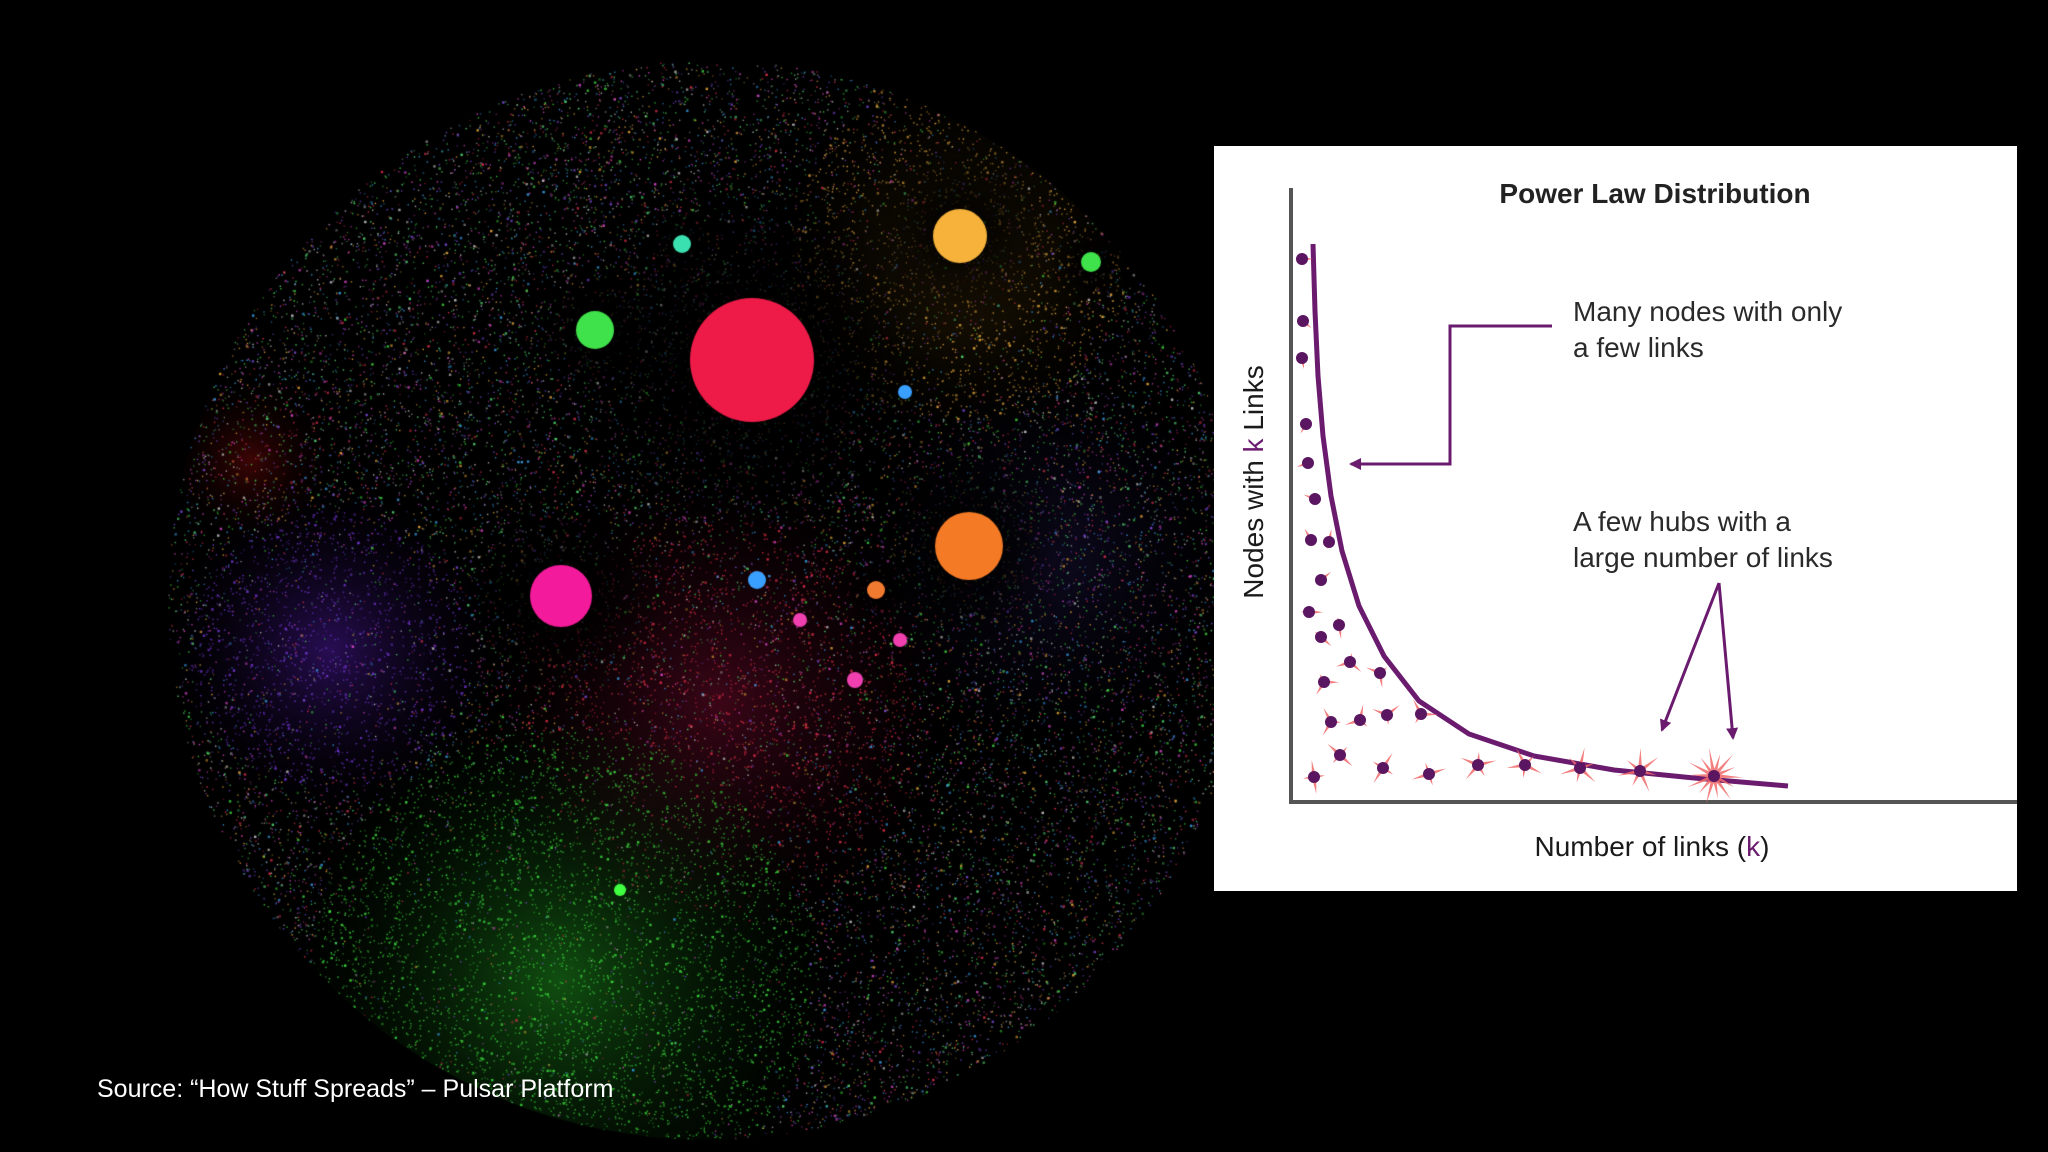  What do you see at coordinates (1703, 557) in the screenshot?
I see `annotation-hubs-line2: large number of links` at bounding box center [1703, 557].